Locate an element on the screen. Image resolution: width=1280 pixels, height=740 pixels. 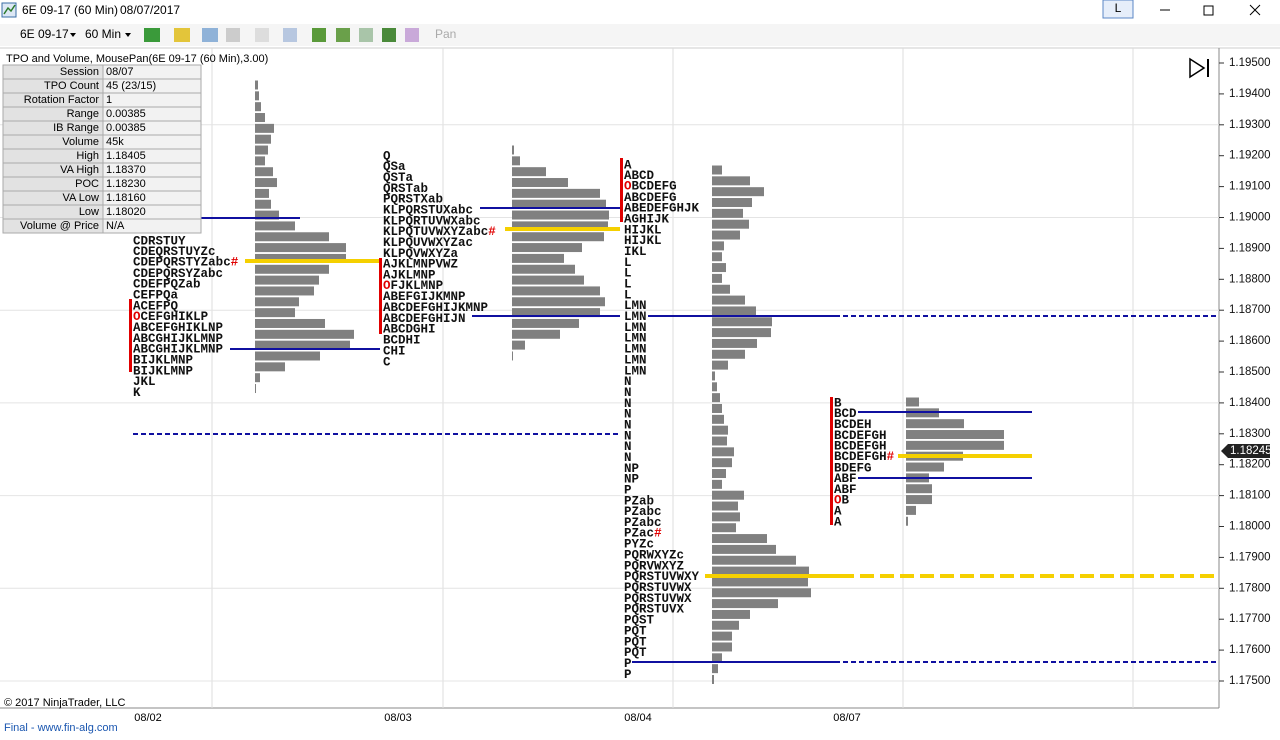
scroll-end-button is located at coordinates (1197, 68).